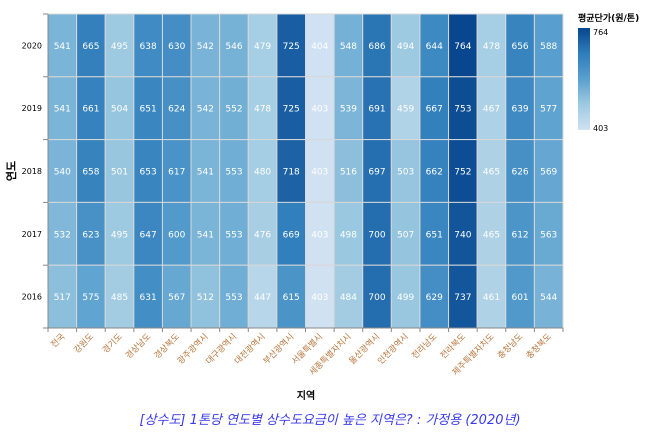 The height and width of the screenshot is (443, 663). Describe the element at coordinates (491, 110) in the screenshot. I see `cell-value-label: 467` at that location.